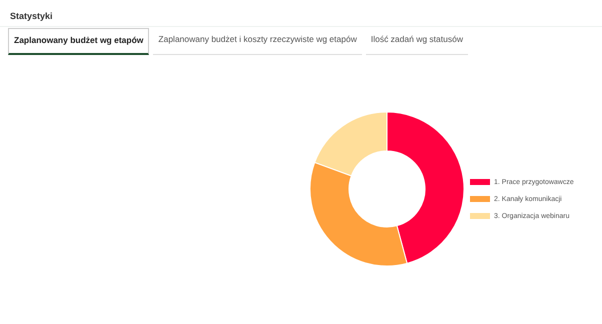 The height and width of the screenshot is (324, 602). Describe the element at coordinates (31, 16) in the screenshot. I see `text: Statystyki` at that location.